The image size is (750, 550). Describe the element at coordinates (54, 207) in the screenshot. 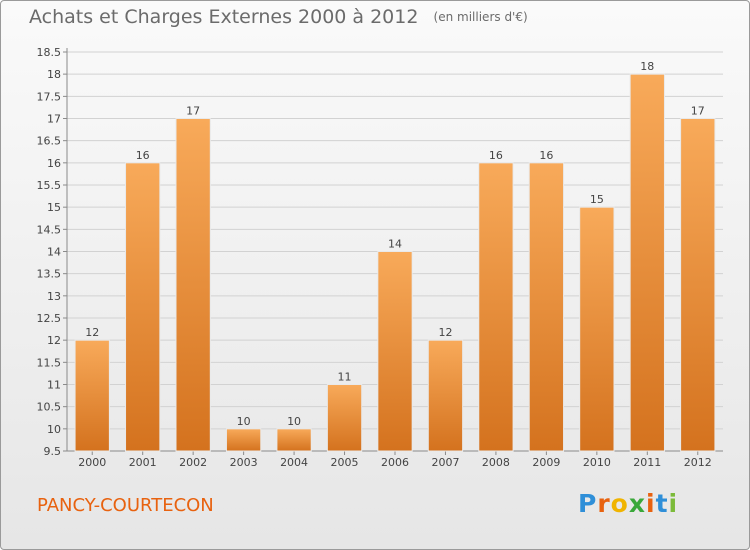

I see `y-tick-label: 15` at that location.